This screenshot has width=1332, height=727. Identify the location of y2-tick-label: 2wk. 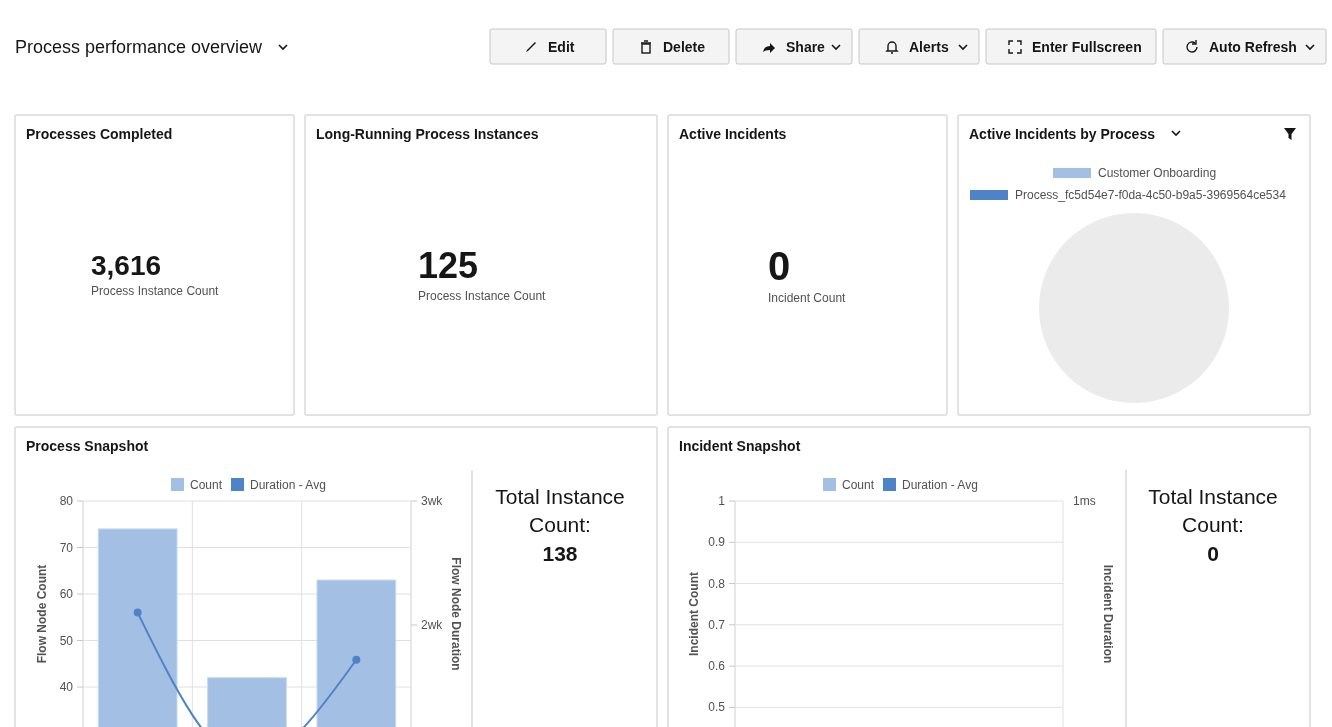
(432, 625).